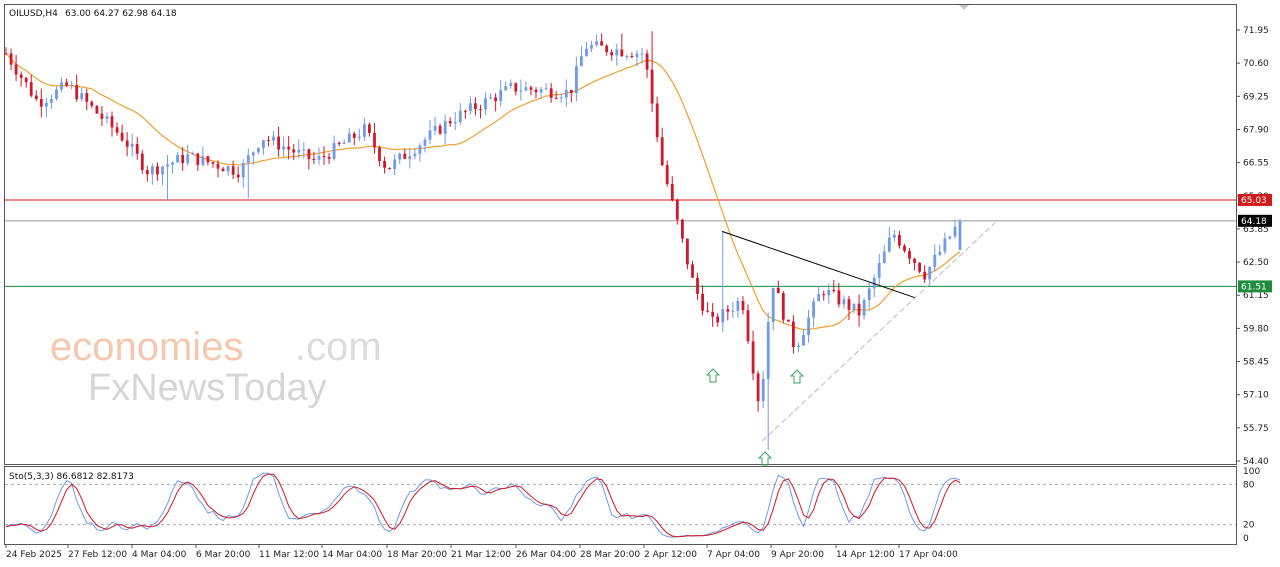 This screenshot has height=567, width=1280. What do you see at coordinates (121, 14) in the screenshot?
I see `ohlc-readout: 63.00 64.27 62.98 64.18` at bounding box center [121, 14].